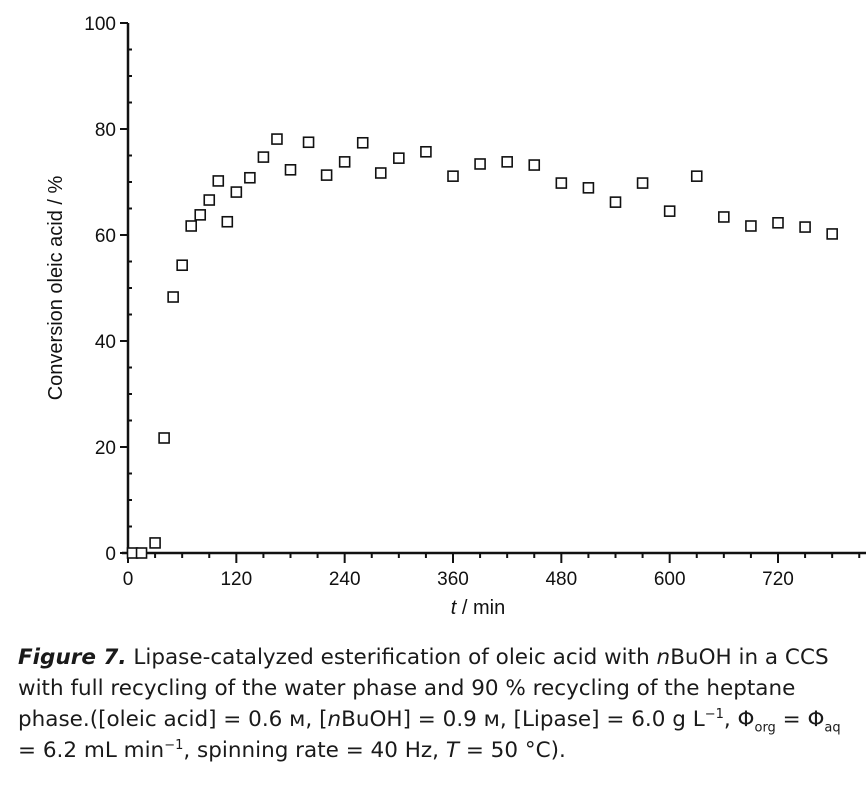 Image resolution: width=866 pixels, height=798 pixels. What do you see at coordinates (91, 750) in the screenshot?
I see `caption-text: = 6.2 mL min` at bounding box center [91, 750].